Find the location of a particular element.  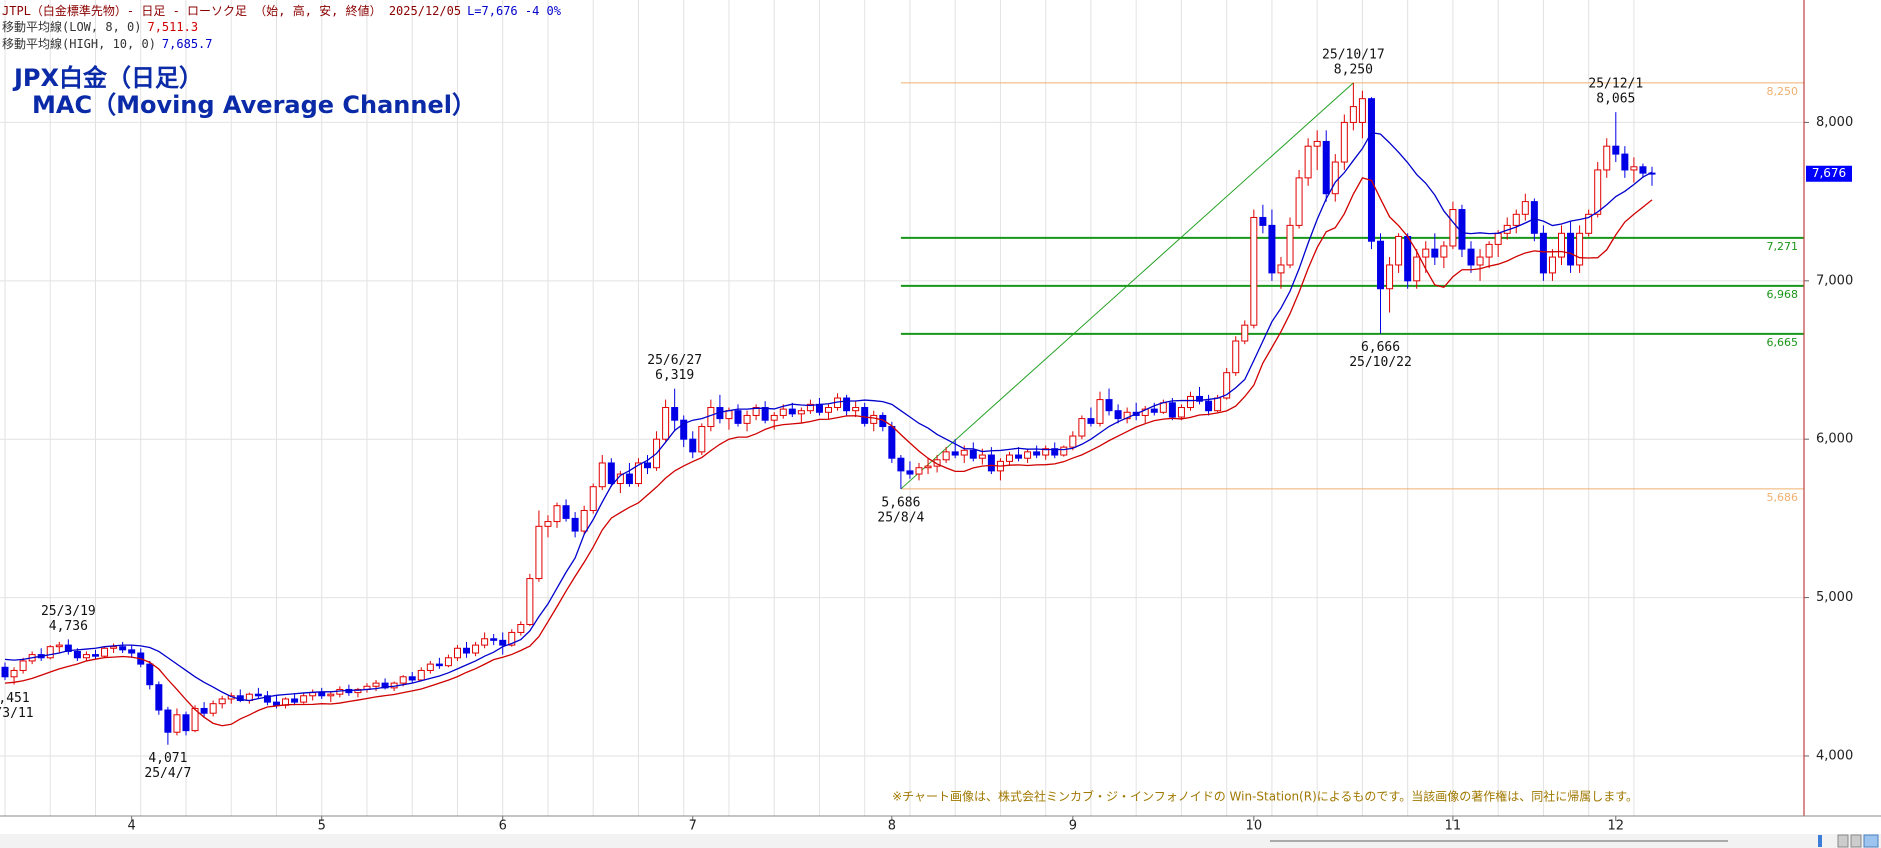

x-tick-label: 4 is located at coordinates (132, 826).